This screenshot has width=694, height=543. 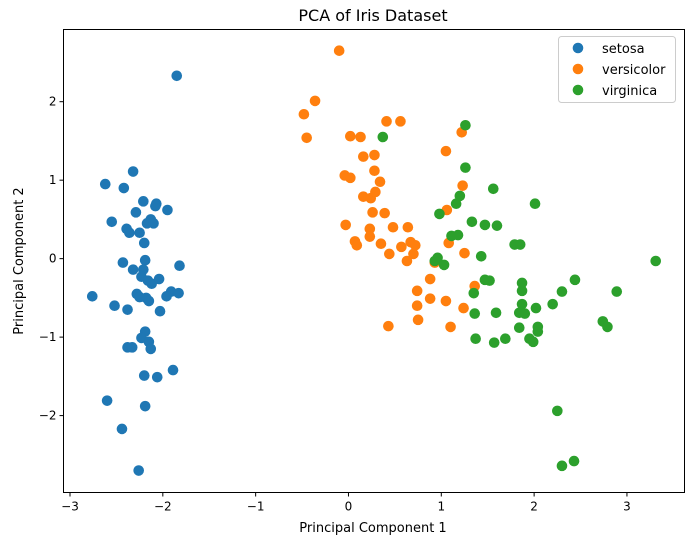 What do you see at coordinates (578, 90) in the screenshot?
I see `legend-marker-virginica` at bounding box center [578, 90].